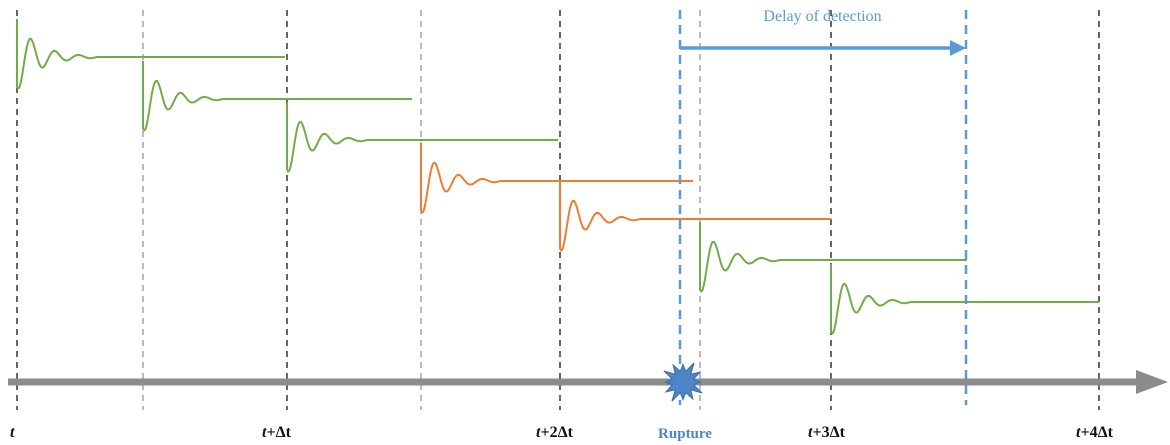 This screenshot has height=445, width=1170. Describe the element at coordinates (12, 432) in the screenshot. I see `tick-label-t: t` at that location.